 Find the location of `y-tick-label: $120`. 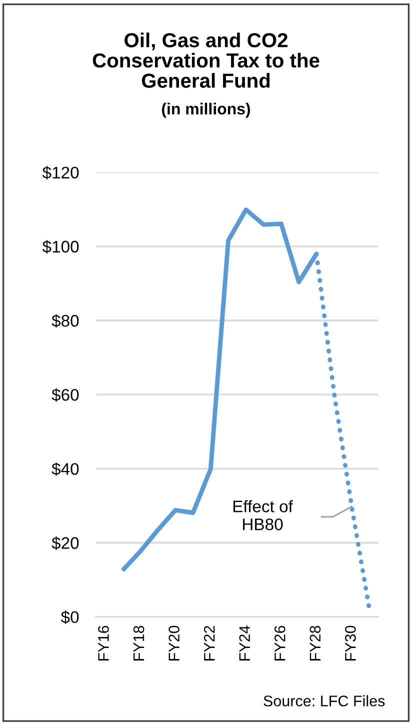

y-tick-label: $120 is located at coordinates (60, 173).